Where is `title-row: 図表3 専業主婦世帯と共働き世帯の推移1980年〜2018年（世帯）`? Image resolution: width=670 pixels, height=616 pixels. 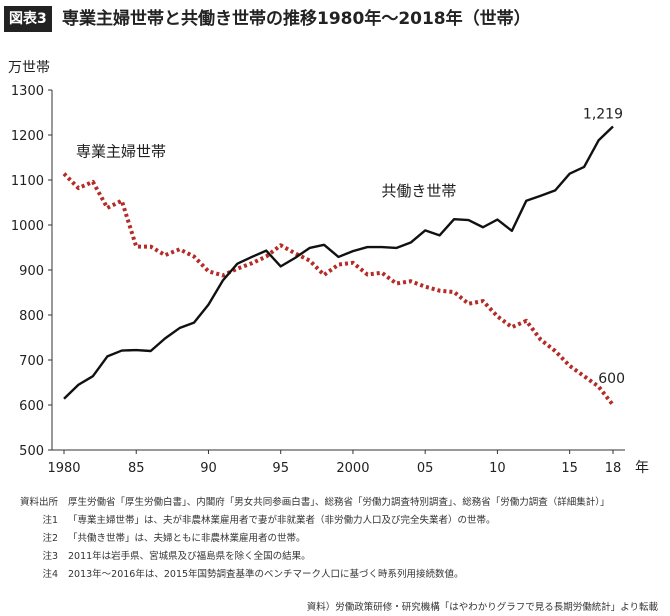
title-row: 図表3 専業主婦世帯と共働き世帯の推移1980年〜2018年（世帯） is located at coordinates (335, 19).